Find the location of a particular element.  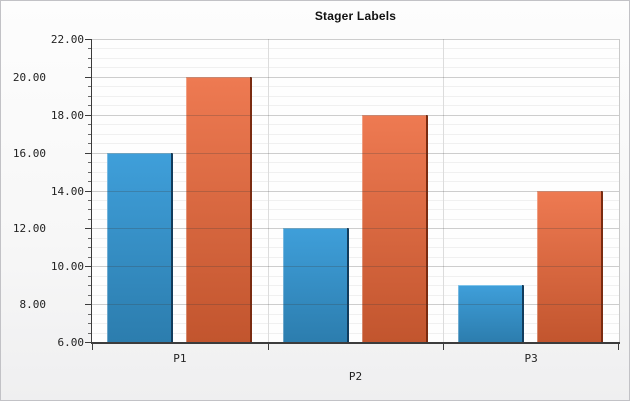

bar-series-orange-P2 is located at coordinates (394, 228).